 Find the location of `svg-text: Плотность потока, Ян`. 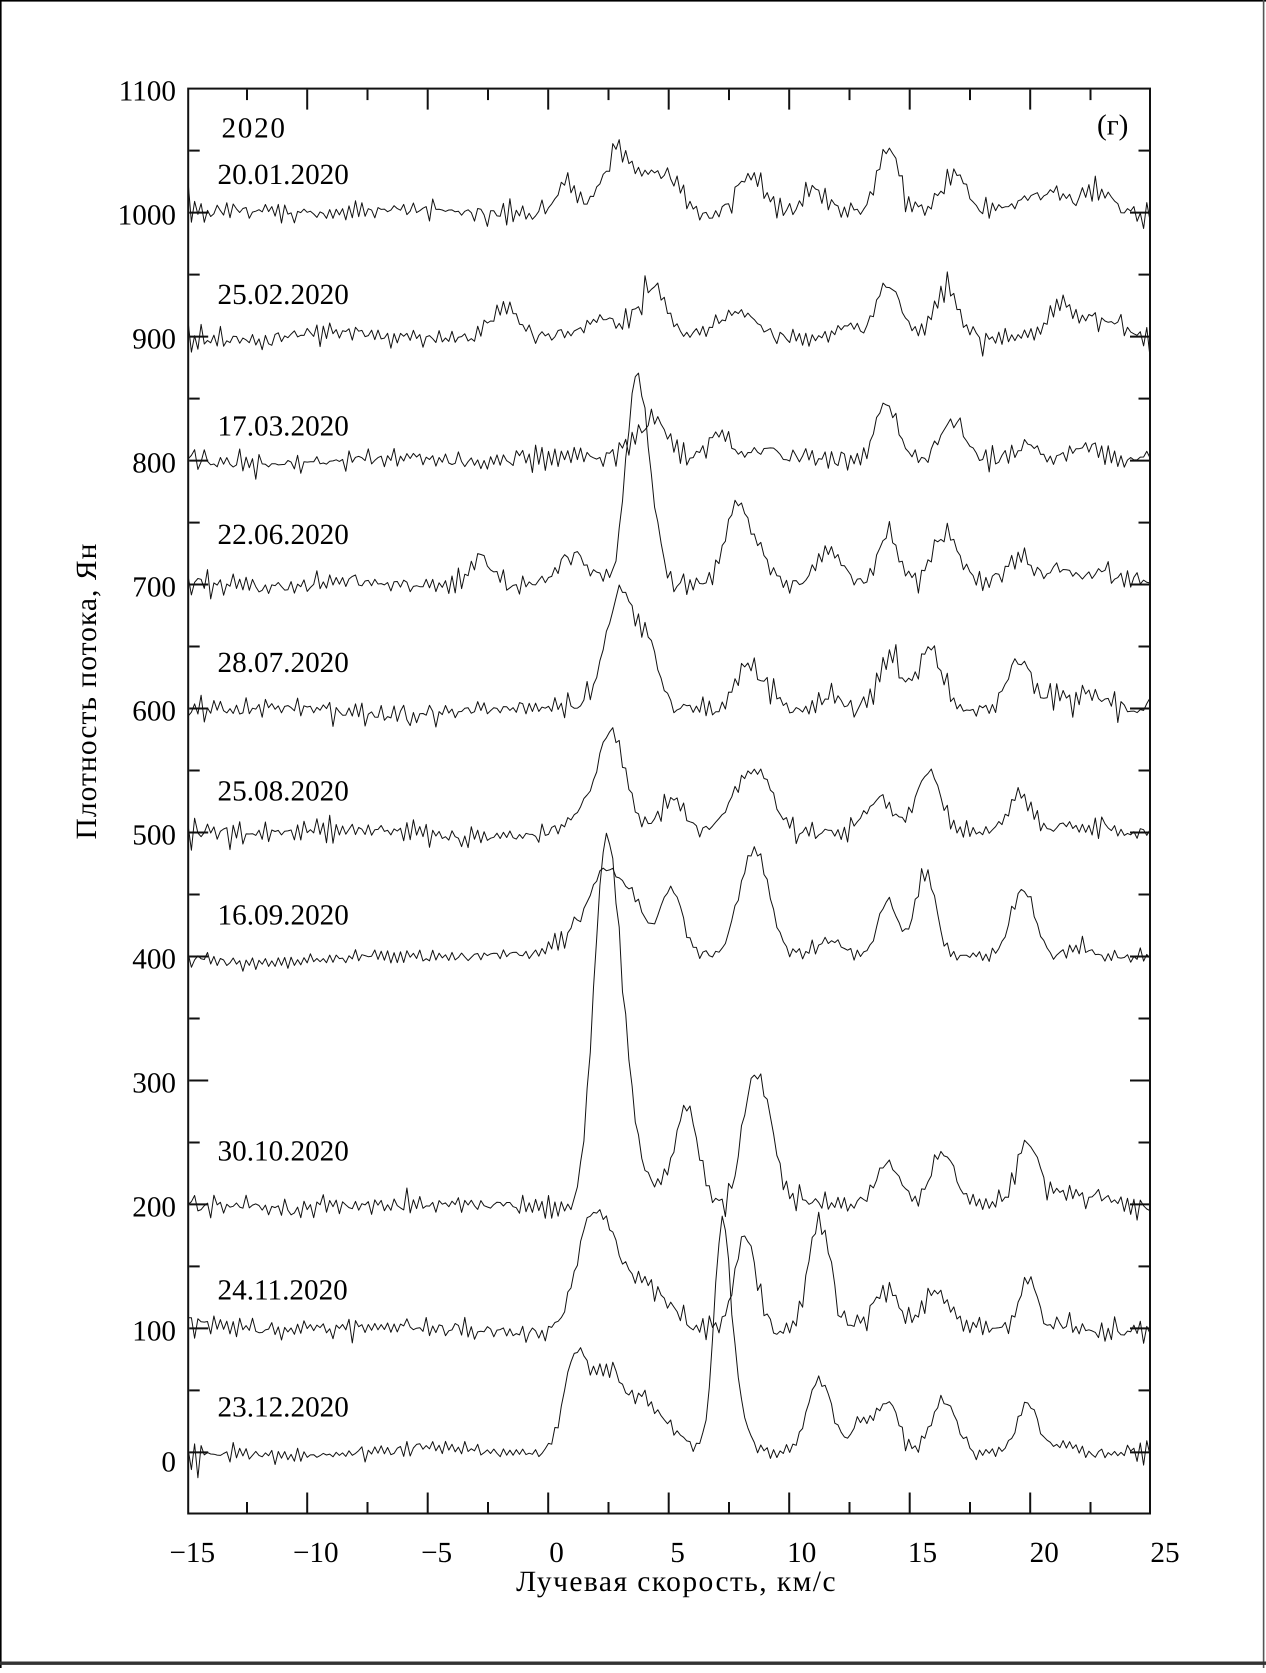

svg-text: Плотность потока, Ян is located at coordinates (87, 691).